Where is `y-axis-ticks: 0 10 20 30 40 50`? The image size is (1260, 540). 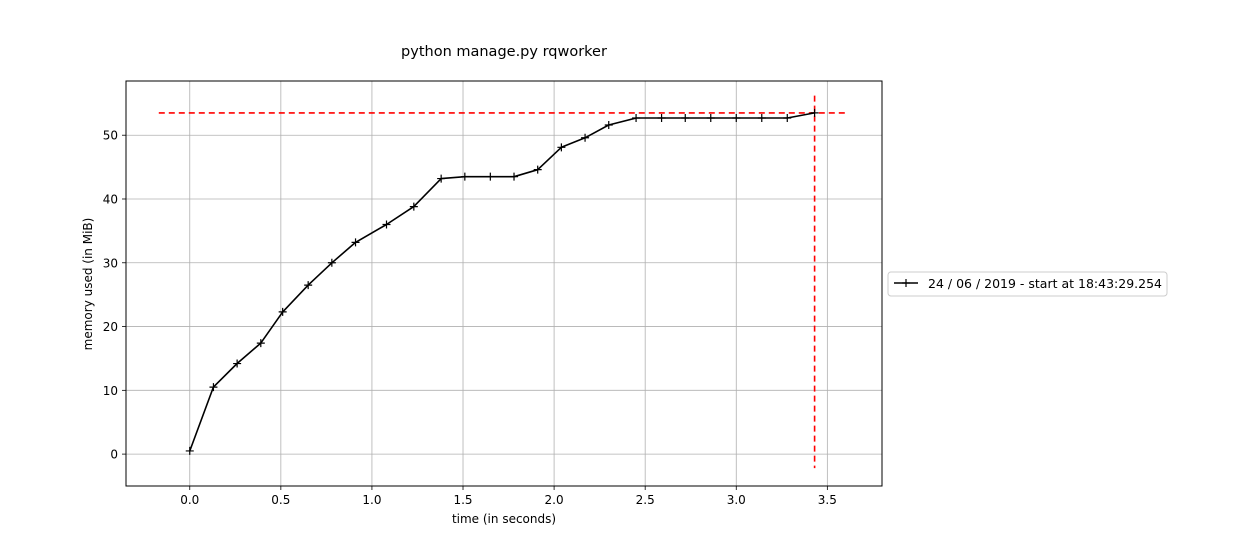 y-axis-ticks: 0 10 20 30 40 50 is located at coordinates (114, 295).